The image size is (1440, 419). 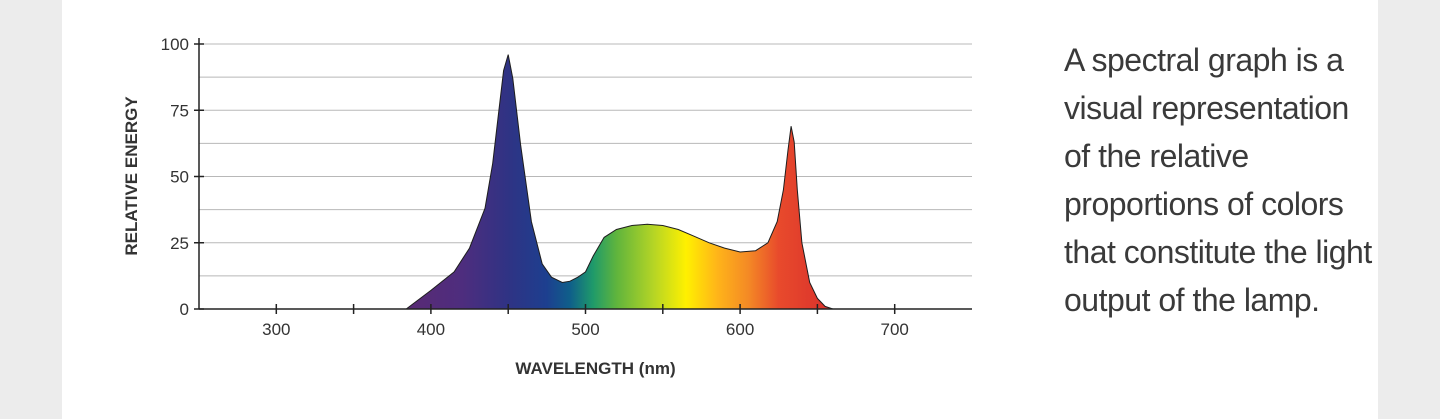 What do you see at coordinates (431, 329) in the screenshot?
I see `x-tick-label: 400` at bounding box center [431, 329].